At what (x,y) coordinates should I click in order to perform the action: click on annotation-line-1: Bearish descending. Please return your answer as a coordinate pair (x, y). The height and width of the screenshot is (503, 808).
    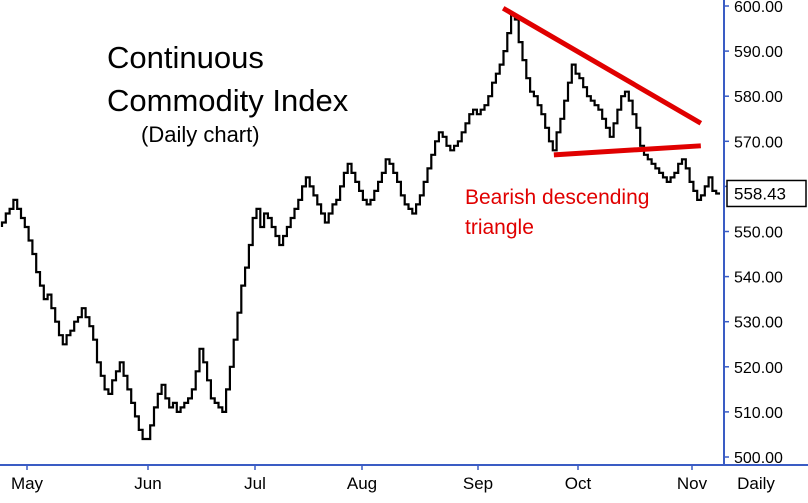
    Looking at the image, I should click on (557, 197).